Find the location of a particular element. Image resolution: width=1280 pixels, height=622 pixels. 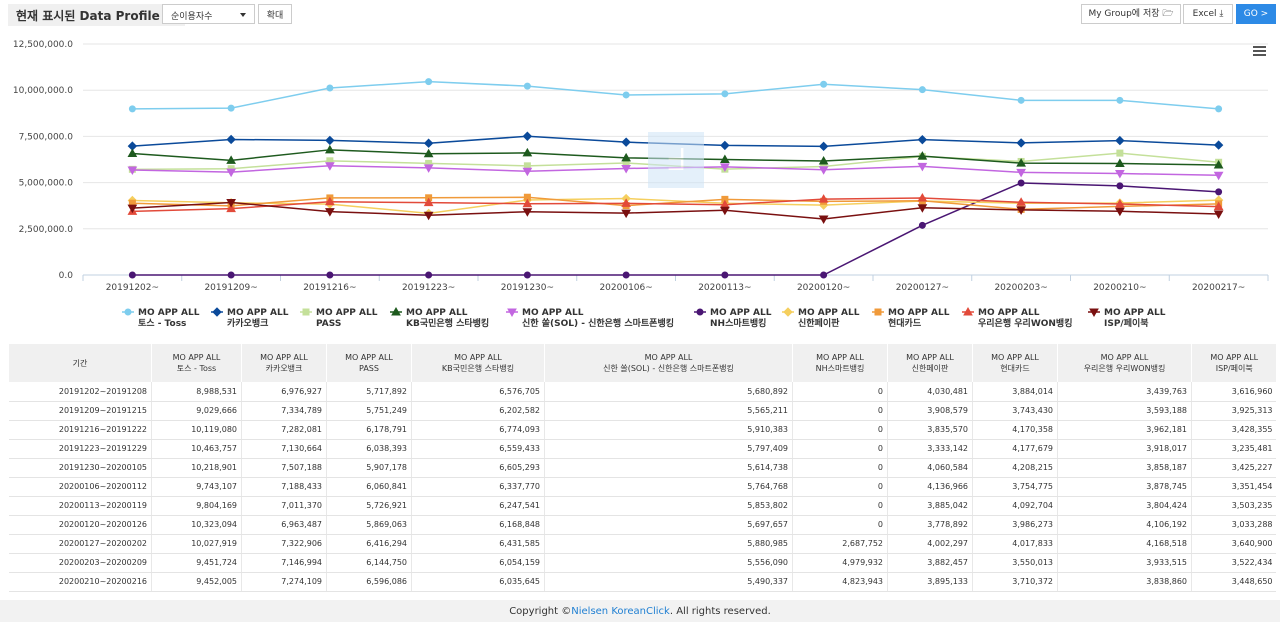

excel-download-button: Excel ⤓ is located at coordinates (1208, 14).